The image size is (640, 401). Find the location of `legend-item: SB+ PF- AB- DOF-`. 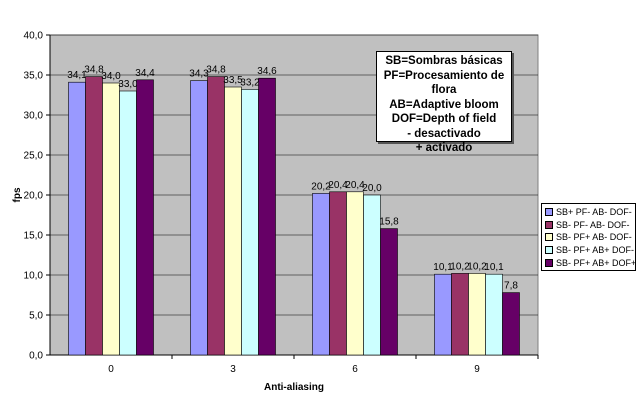

legend-item: SB+ PF- AB- DOF- is located at coordinates (590, 212).